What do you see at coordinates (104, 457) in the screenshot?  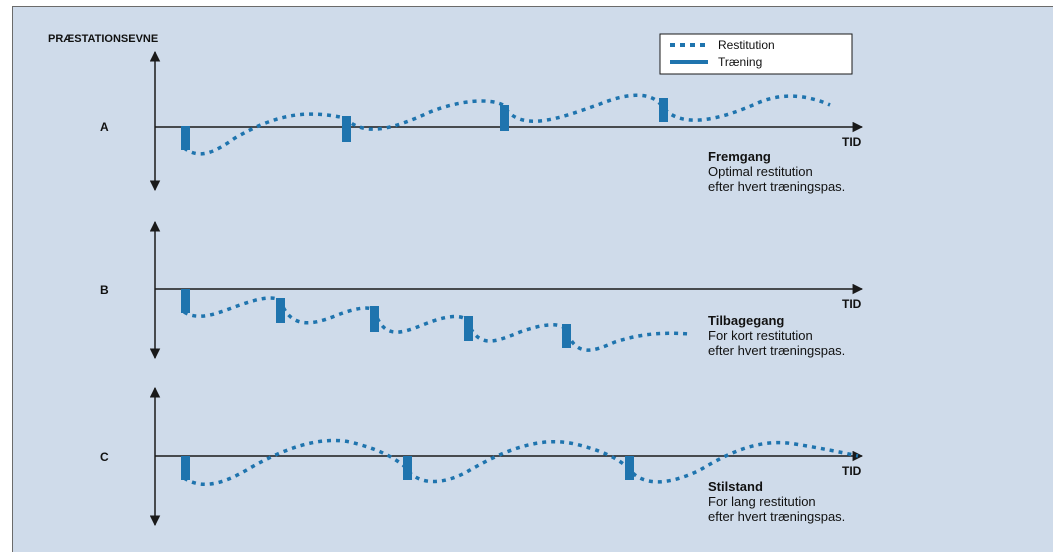 I see `panel-c-letter: C` at bounding box center [104, 457].